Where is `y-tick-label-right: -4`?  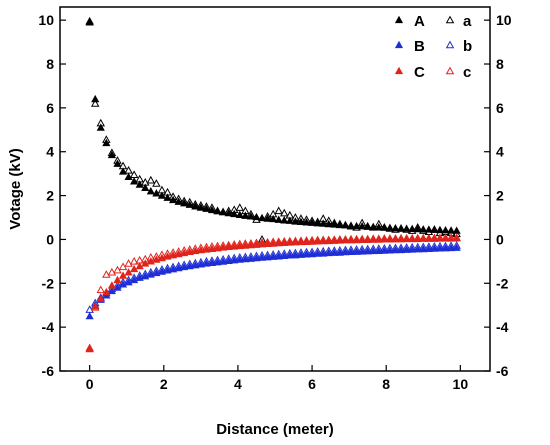
y-tick-label-right: -4 is located at coordinates (502, 327).